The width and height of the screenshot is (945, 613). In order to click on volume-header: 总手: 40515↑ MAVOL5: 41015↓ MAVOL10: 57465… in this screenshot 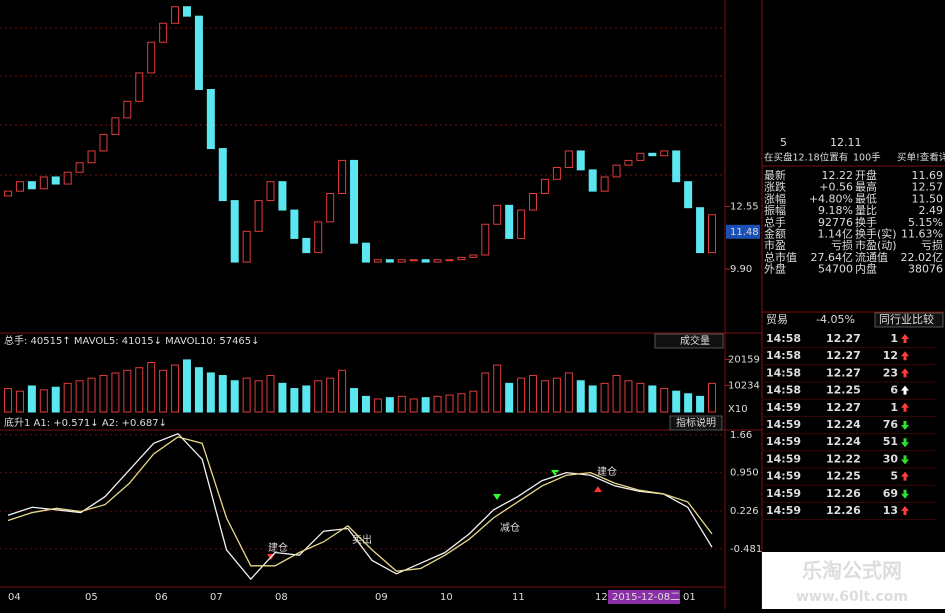, I will do `click(132, 340)`.